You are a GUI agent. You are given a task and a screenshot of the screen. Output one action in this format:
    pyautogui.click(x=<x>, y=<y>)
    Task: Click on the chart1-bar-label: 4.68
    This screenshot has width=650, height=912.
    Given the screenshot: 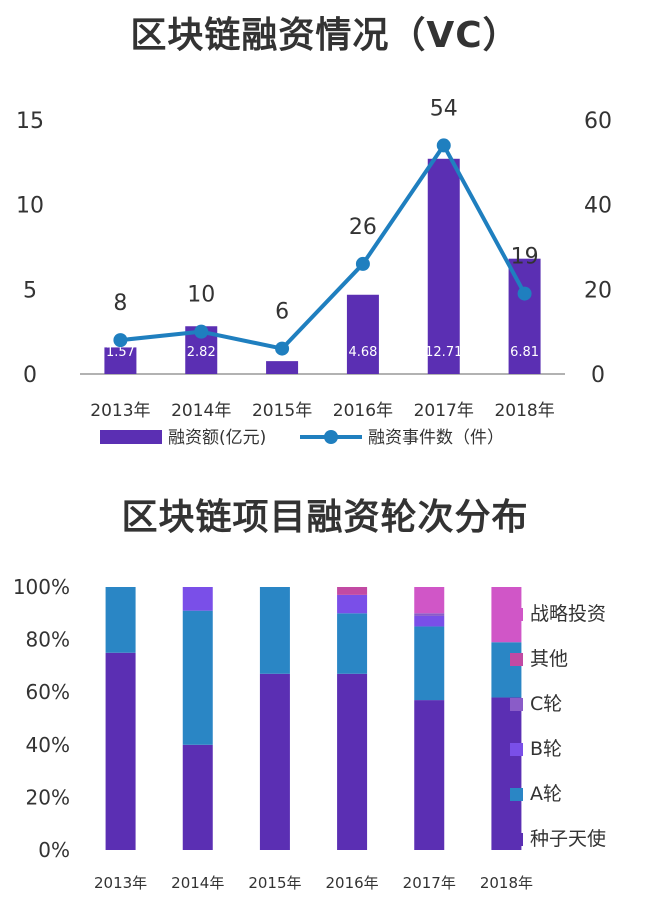 What is the action you would take?
    pyautogui.click(x=362, y=352)
    